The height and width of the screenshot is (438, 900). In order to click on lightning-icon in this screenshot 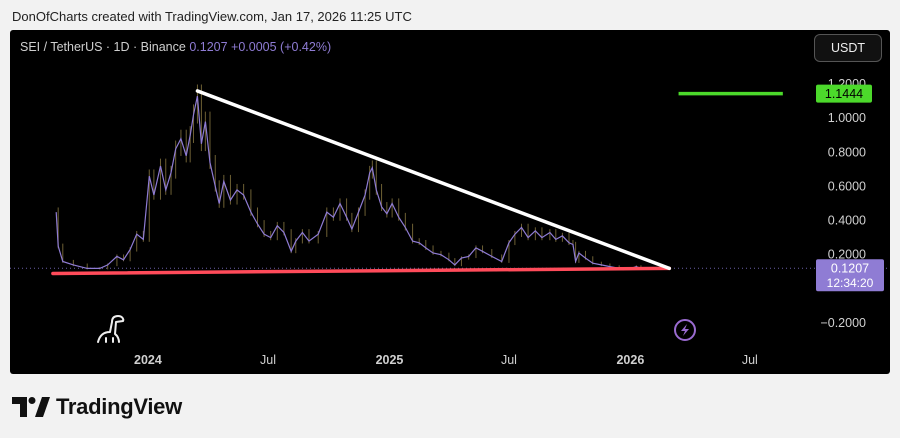, I will do `click(685, 330)`.